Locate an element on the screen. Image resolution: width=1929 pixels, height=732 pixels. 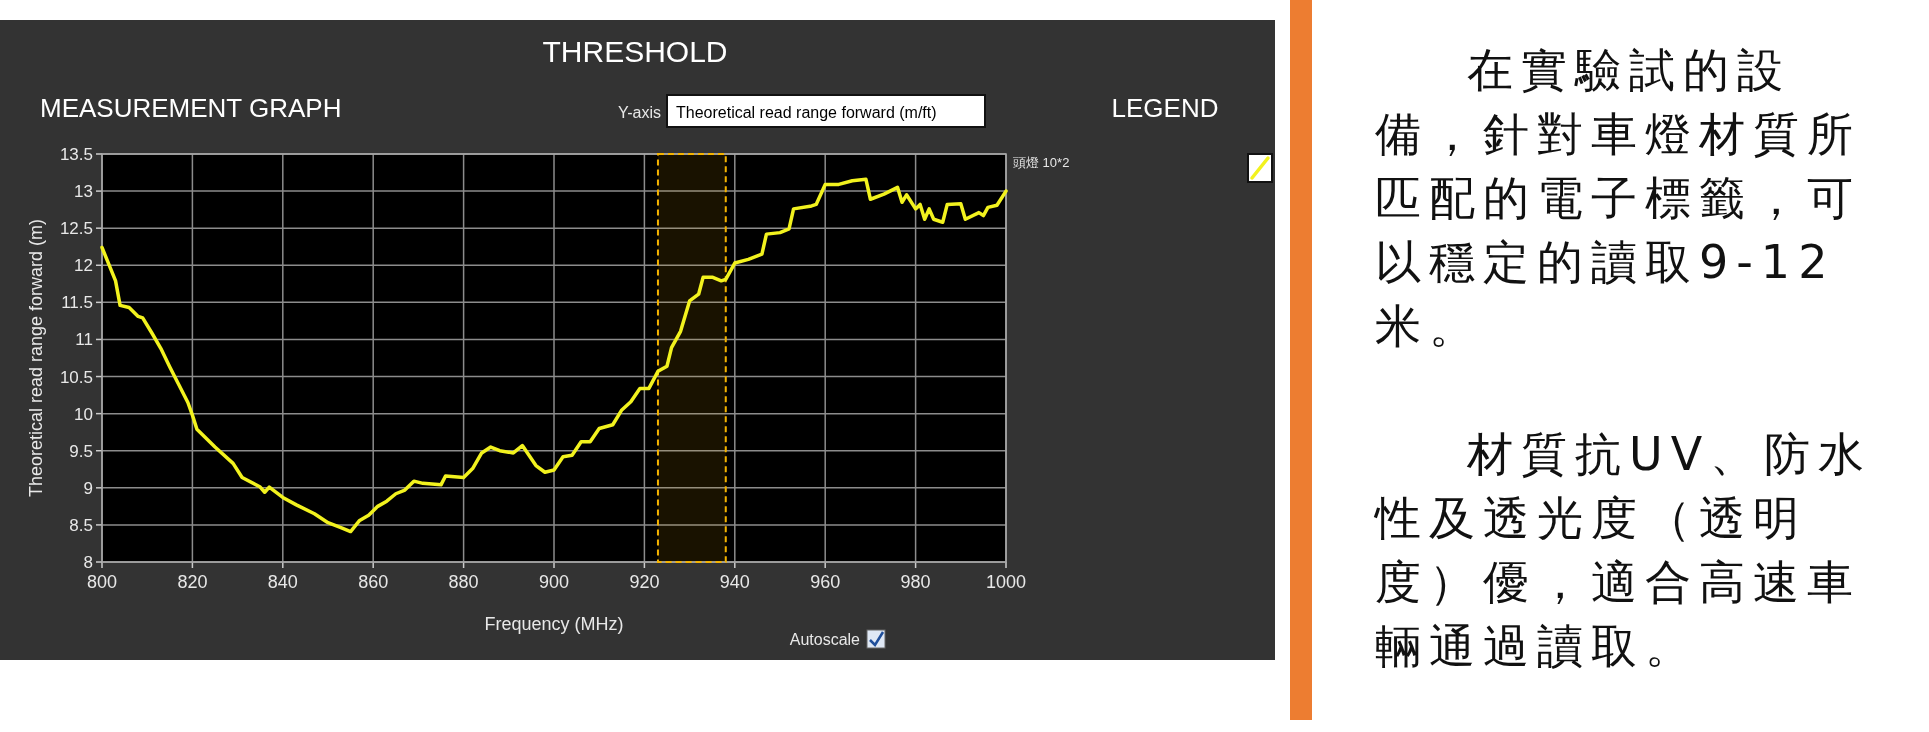
x-tick-label: 960 is located at coordinates (825, 582).